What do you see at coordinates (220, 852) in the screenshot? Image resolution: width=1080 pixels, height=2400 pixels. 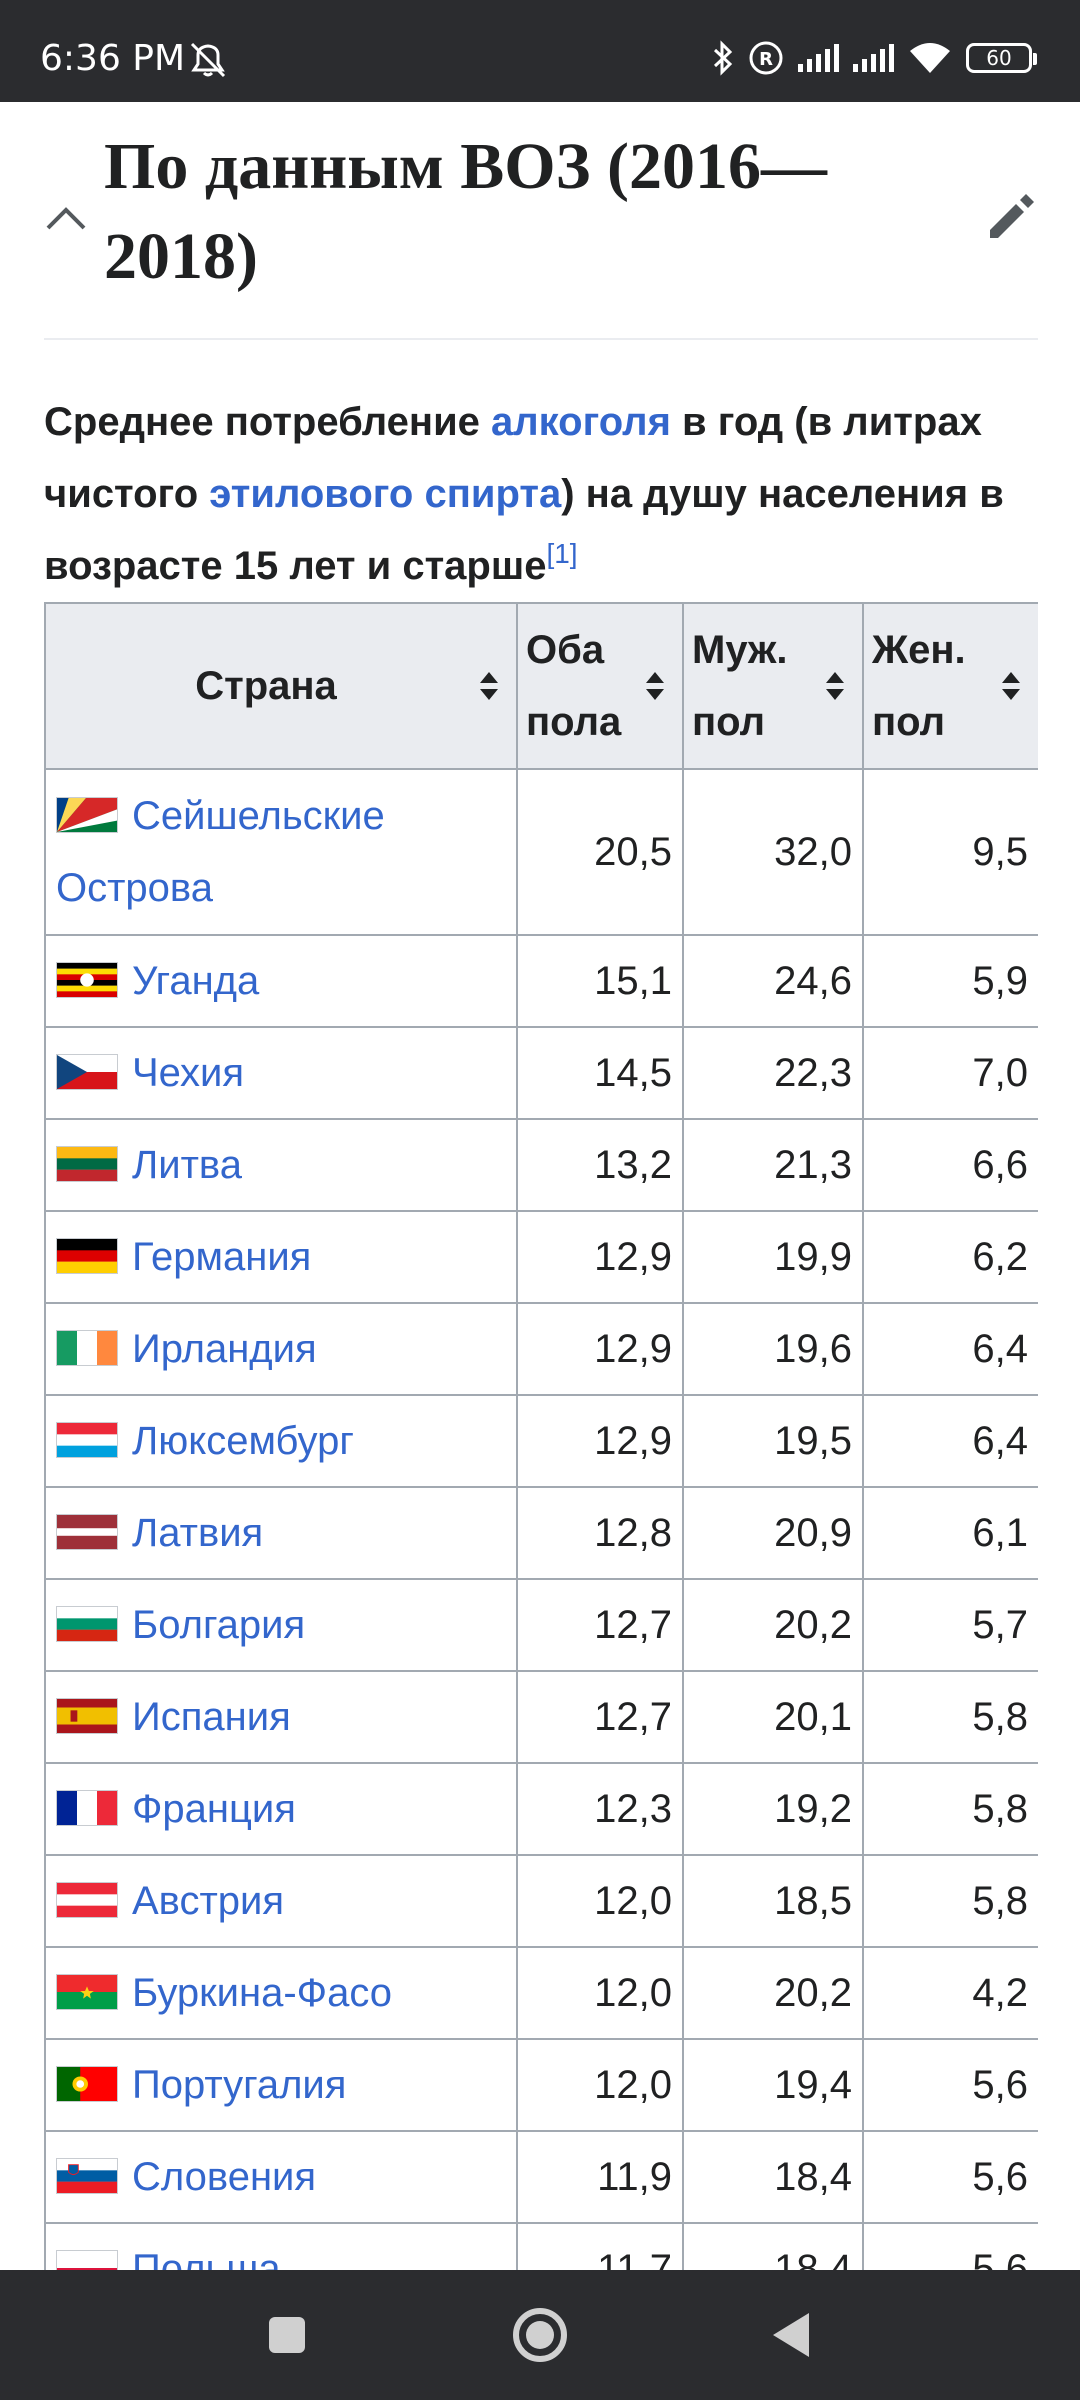 I see `country-link: Сейшельские Острова` at bounding box center [220, 852].